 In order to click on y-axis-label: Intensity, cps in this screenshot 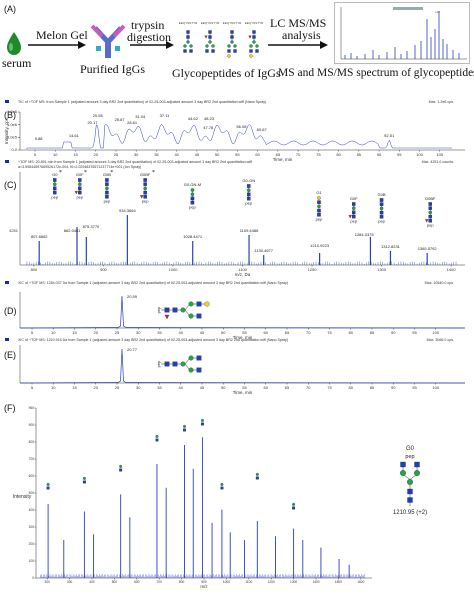, I will do `click(6, 130)`.